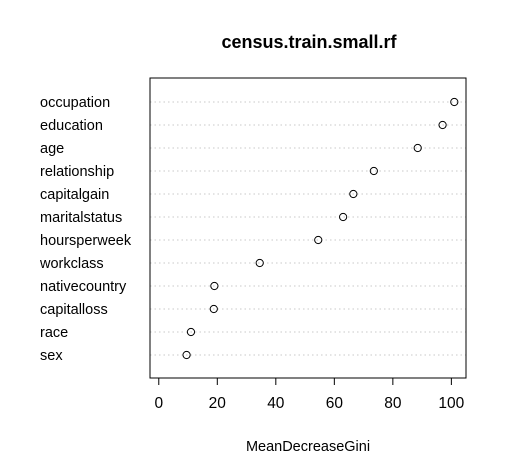  Describe the element at coordinates (77, 172) in the screenshot. I see `category-label: relationship` at that location.